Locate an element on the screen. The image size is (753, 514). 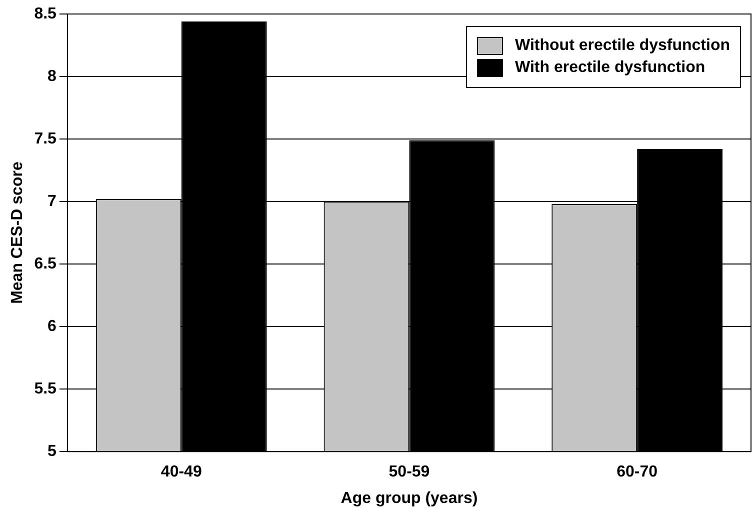
y-tick-label: 8 is located at coordinates (52, 76).